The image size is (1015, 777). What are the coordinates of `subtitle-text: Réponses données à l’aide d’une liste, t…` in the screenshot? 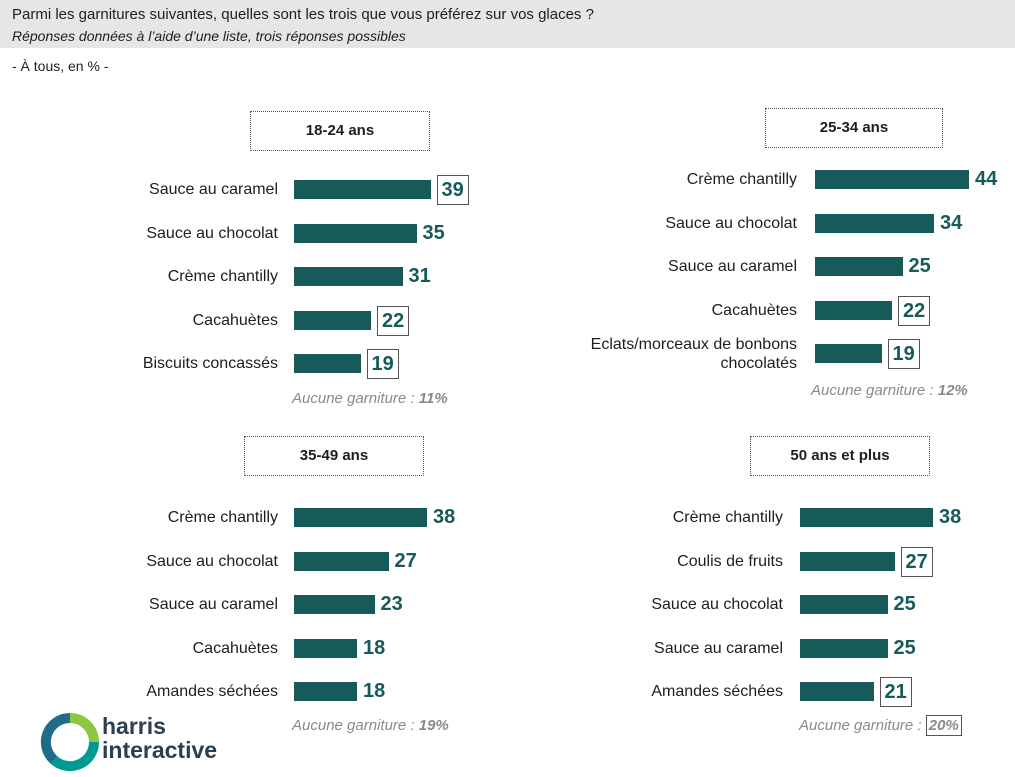 It's located at (209, 36).